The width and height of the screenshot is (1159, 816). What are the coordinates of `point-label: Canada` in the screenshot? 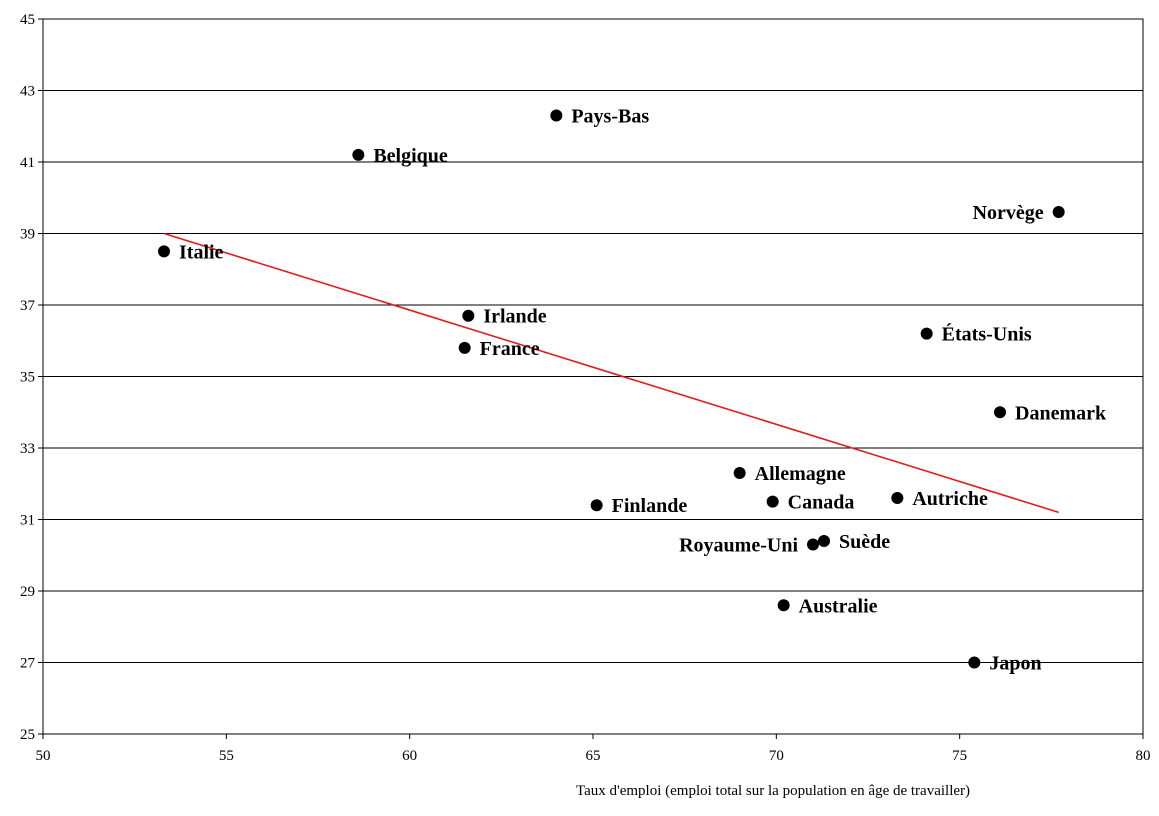 It's located at (821, 503).